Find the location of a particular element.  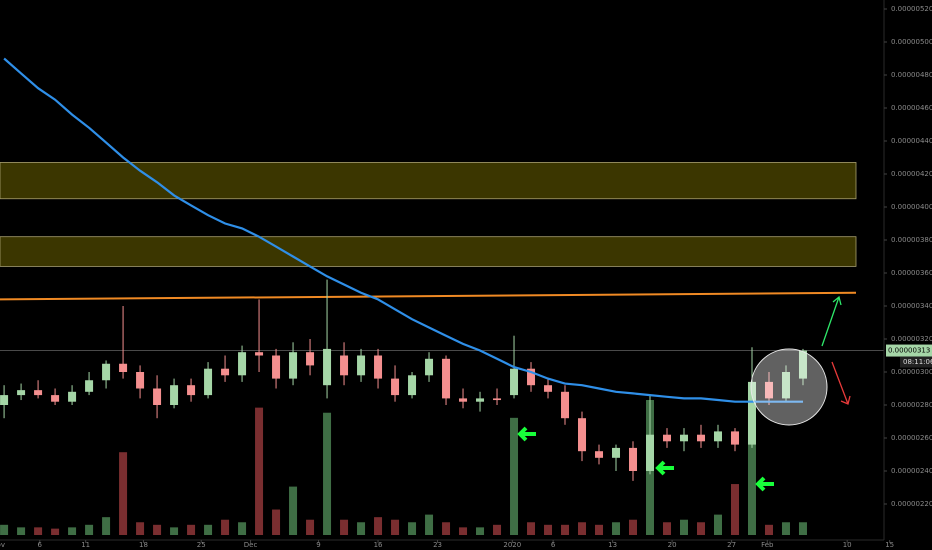

countdown-box is located at coordinates (916, 362).